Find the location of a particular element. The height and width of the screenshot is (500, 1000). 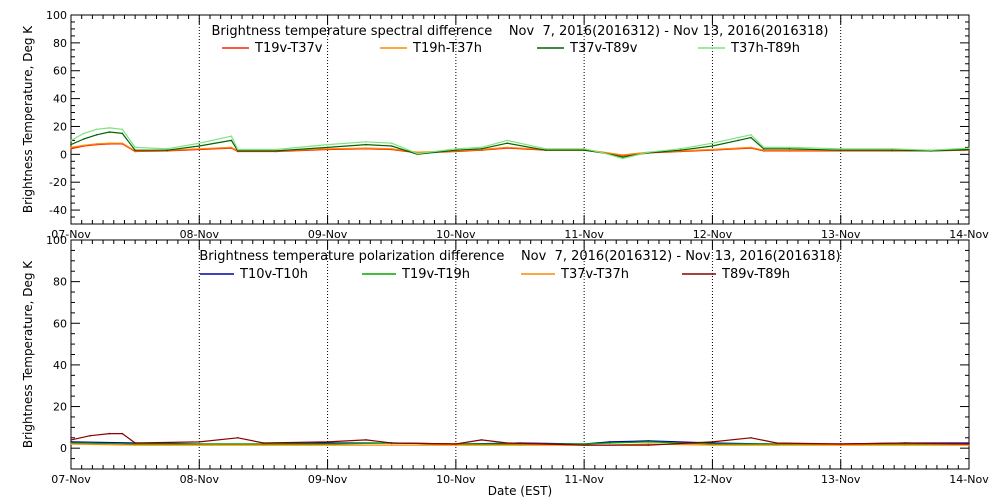

x-axis-title: Date (EST) is located at coordinates (520, 491).